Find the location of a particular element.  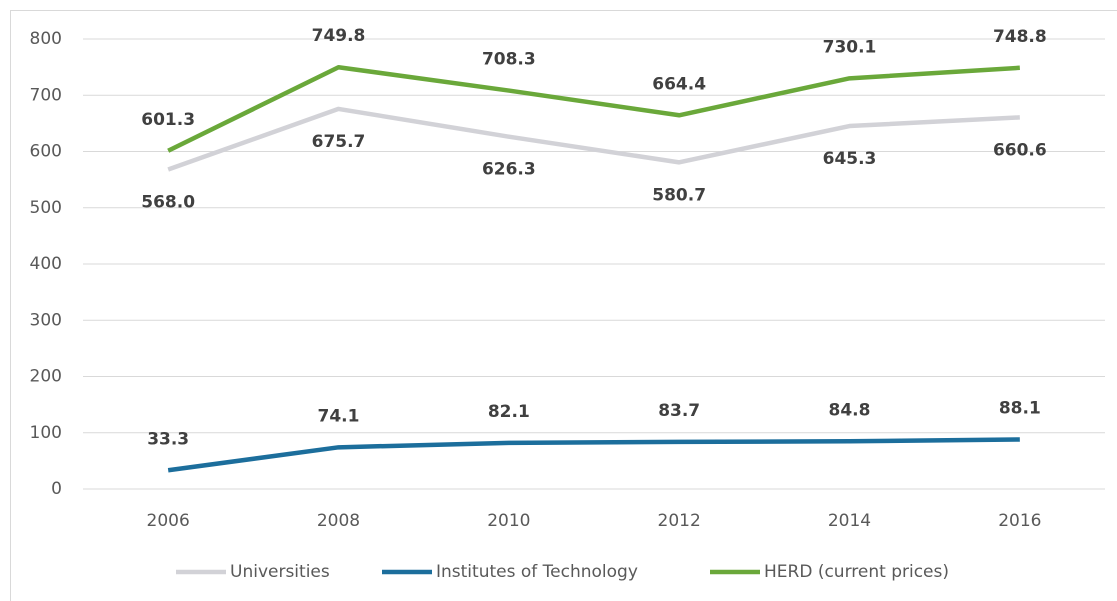

legend-label: Universities is located at coordinates (280, 572).